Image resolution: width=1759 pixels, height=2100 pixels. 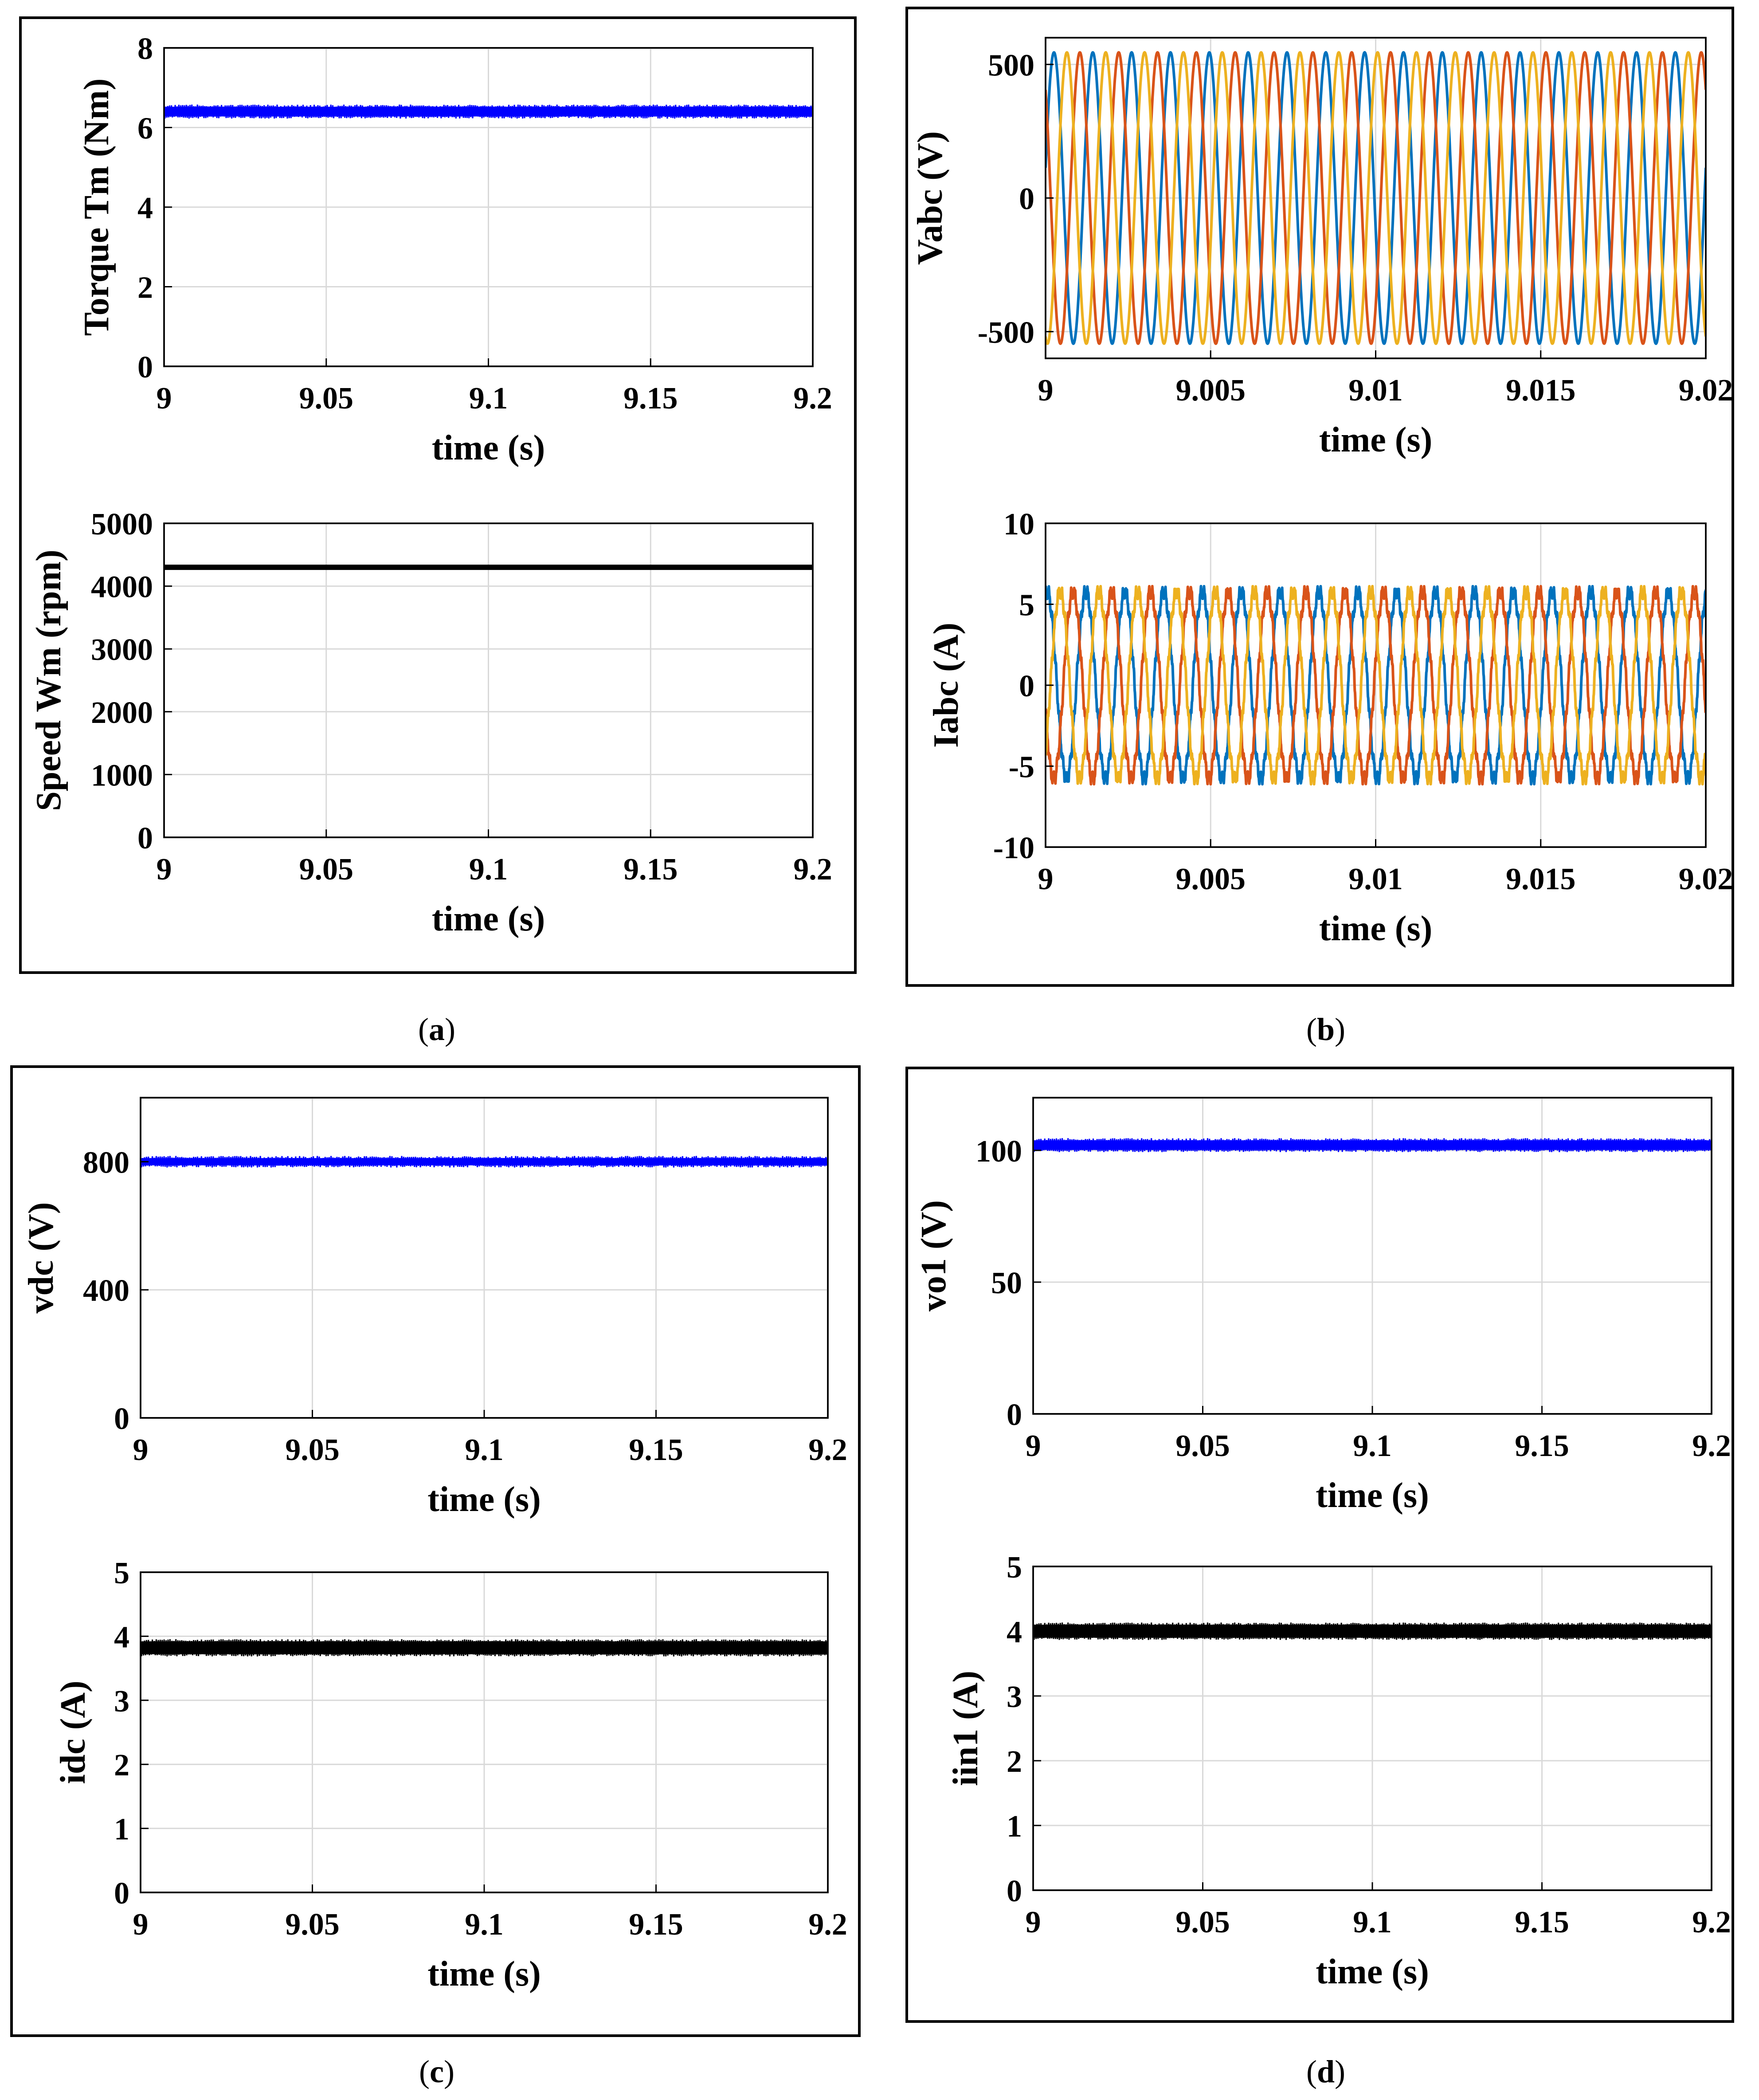 I want to click on y-axis-label: iin1 (A), so click(x=966, y=1728).